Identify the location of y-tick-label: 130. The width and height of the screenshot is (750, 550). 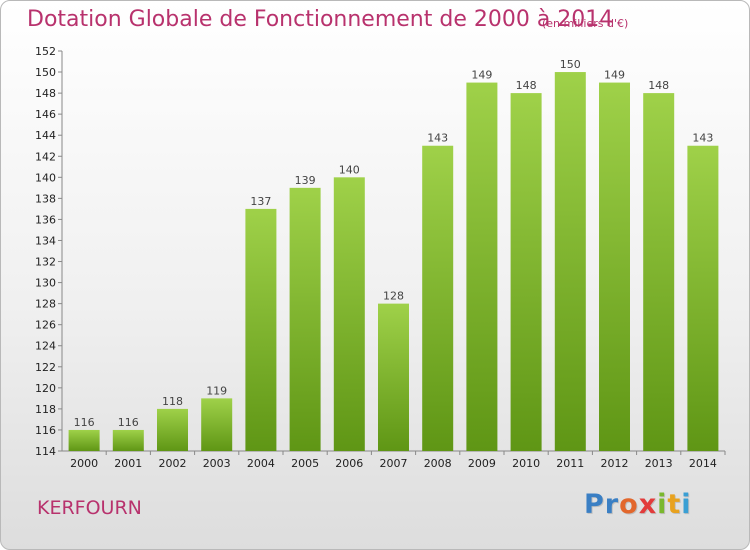
(45, 283).